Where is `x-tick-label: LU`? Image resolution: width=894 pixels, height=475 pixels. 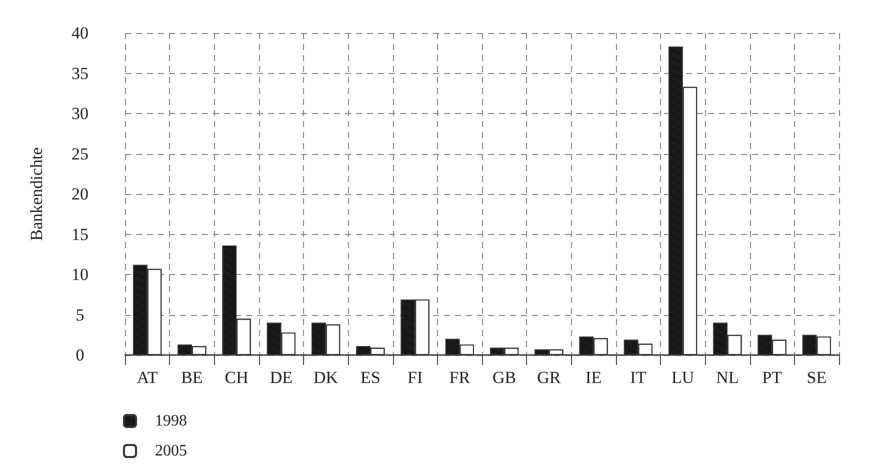 x-tick-label: LU is located at coordinates (682, 377).